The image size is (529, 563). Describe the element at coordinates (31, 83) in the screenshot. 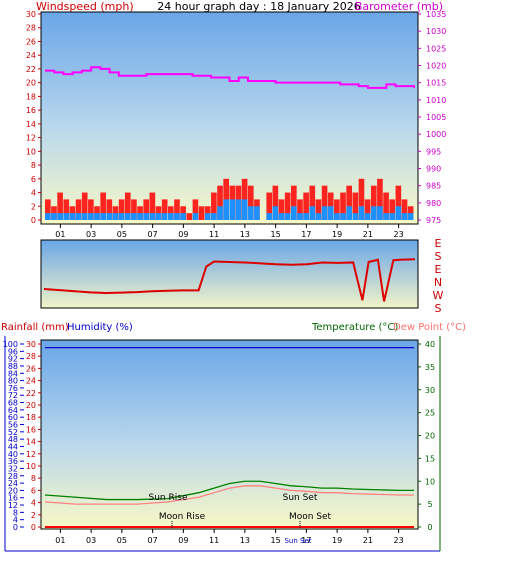

I see `windspeed-tick-label: 20` at that location.